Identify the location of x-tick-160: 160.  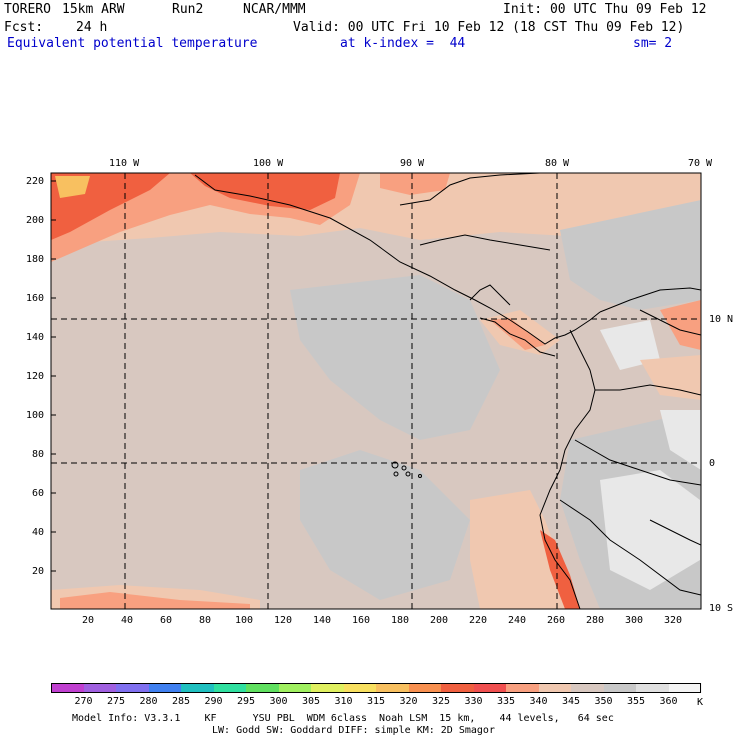
(361, 620).